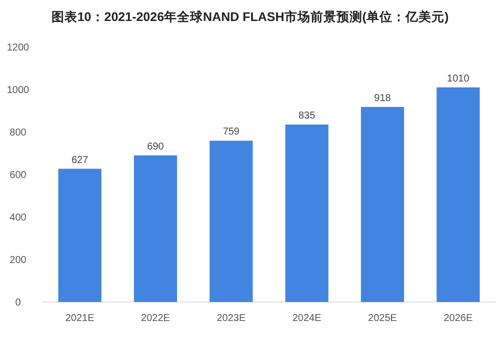 The width and height of the screenshot is (500, 362). I want to click on x-tick-label: 2022E, so click(155, 318).